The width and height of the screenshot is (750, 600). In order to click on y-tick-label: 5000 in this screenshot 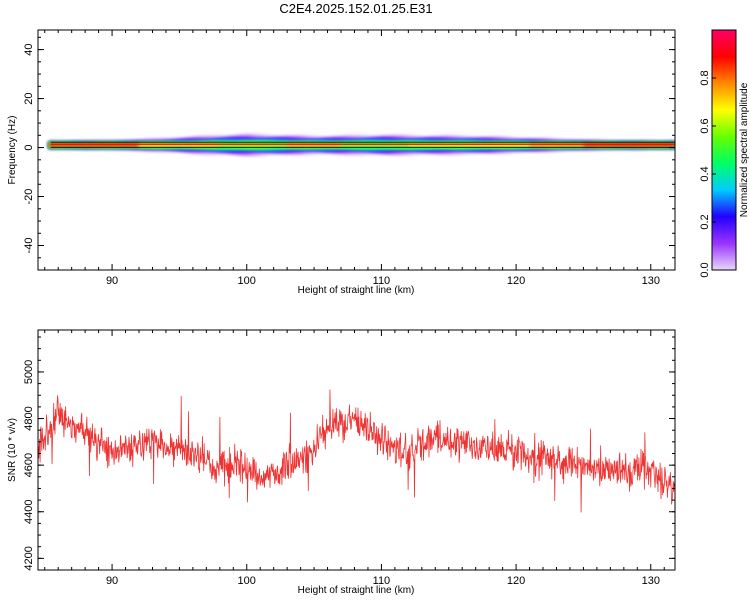, I will do `click(29, 372)`.